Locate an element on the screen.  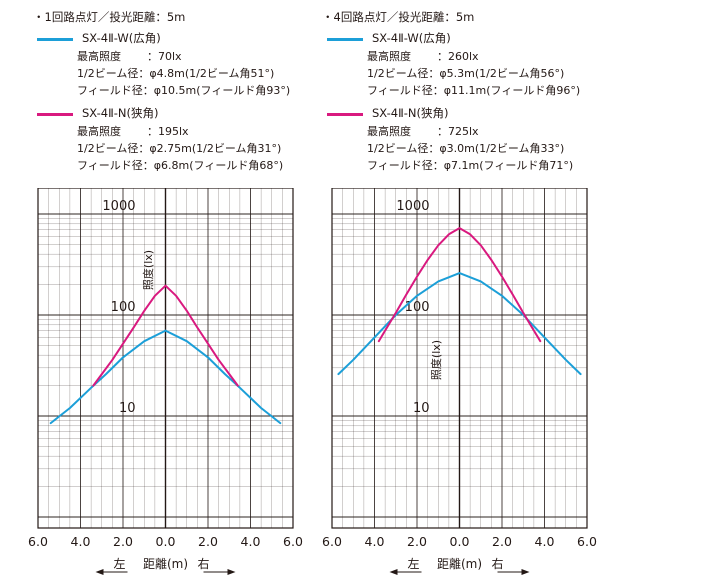
spec-value: ：195lx is located at coordinates (168, 131).